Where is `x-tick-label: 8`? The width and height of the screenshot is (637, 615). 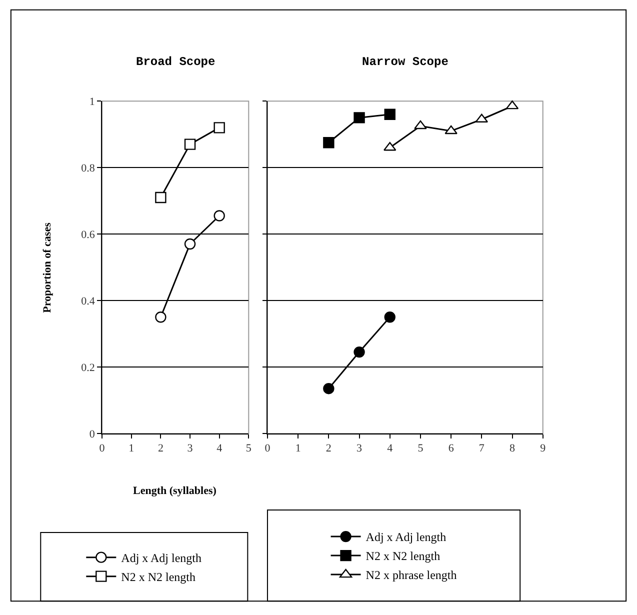
x-tick-label: 8 is located at coordinates (513, 448).